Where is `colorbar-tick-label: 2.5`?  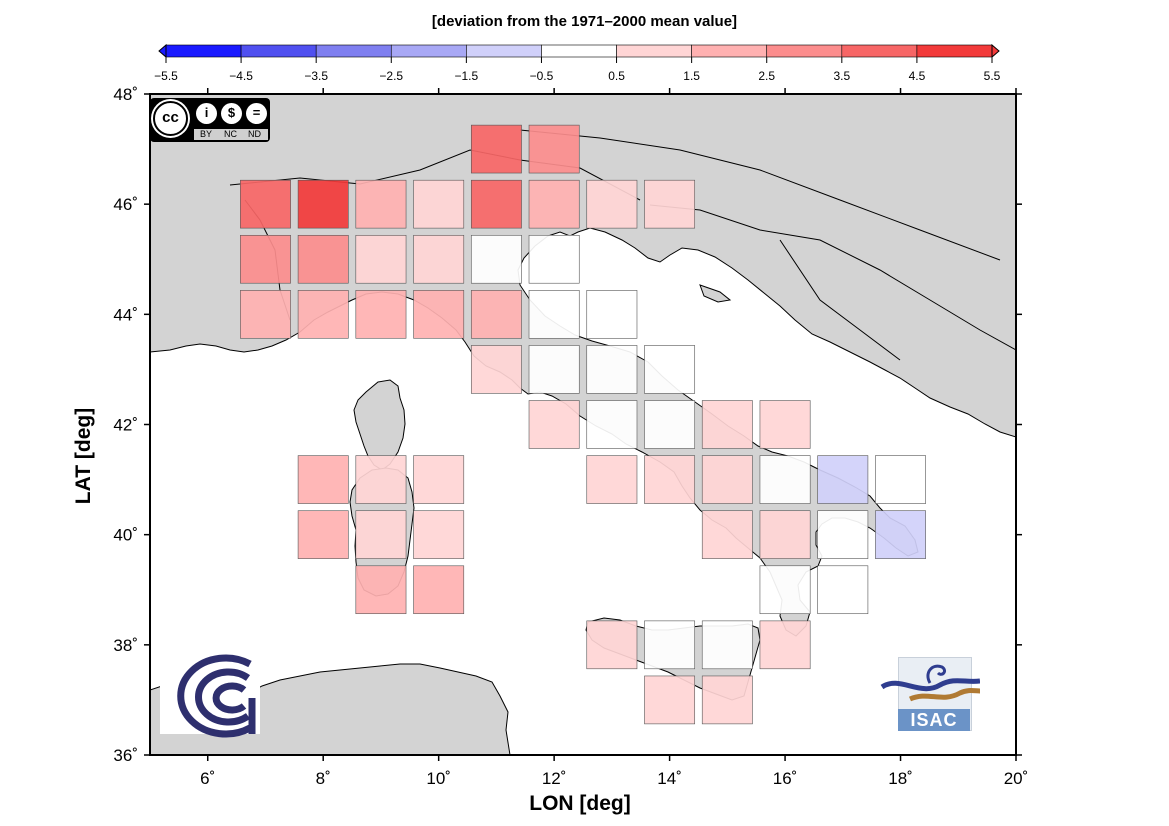
colorbar-tick-label: 2.5 is located at coordinates (766, 76).